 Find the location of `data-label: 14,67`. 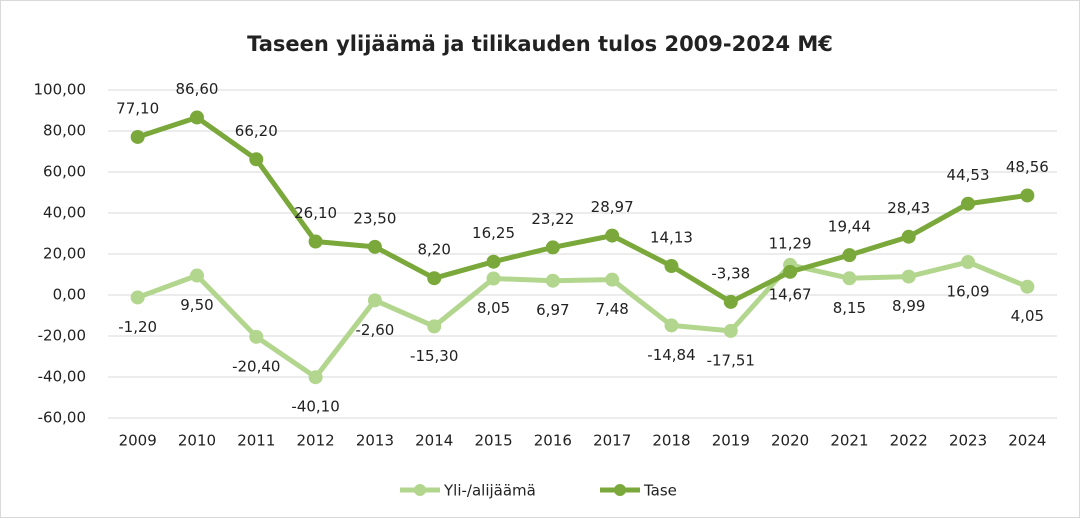

data-label: 14,67 is located at coordinates (790, 294).